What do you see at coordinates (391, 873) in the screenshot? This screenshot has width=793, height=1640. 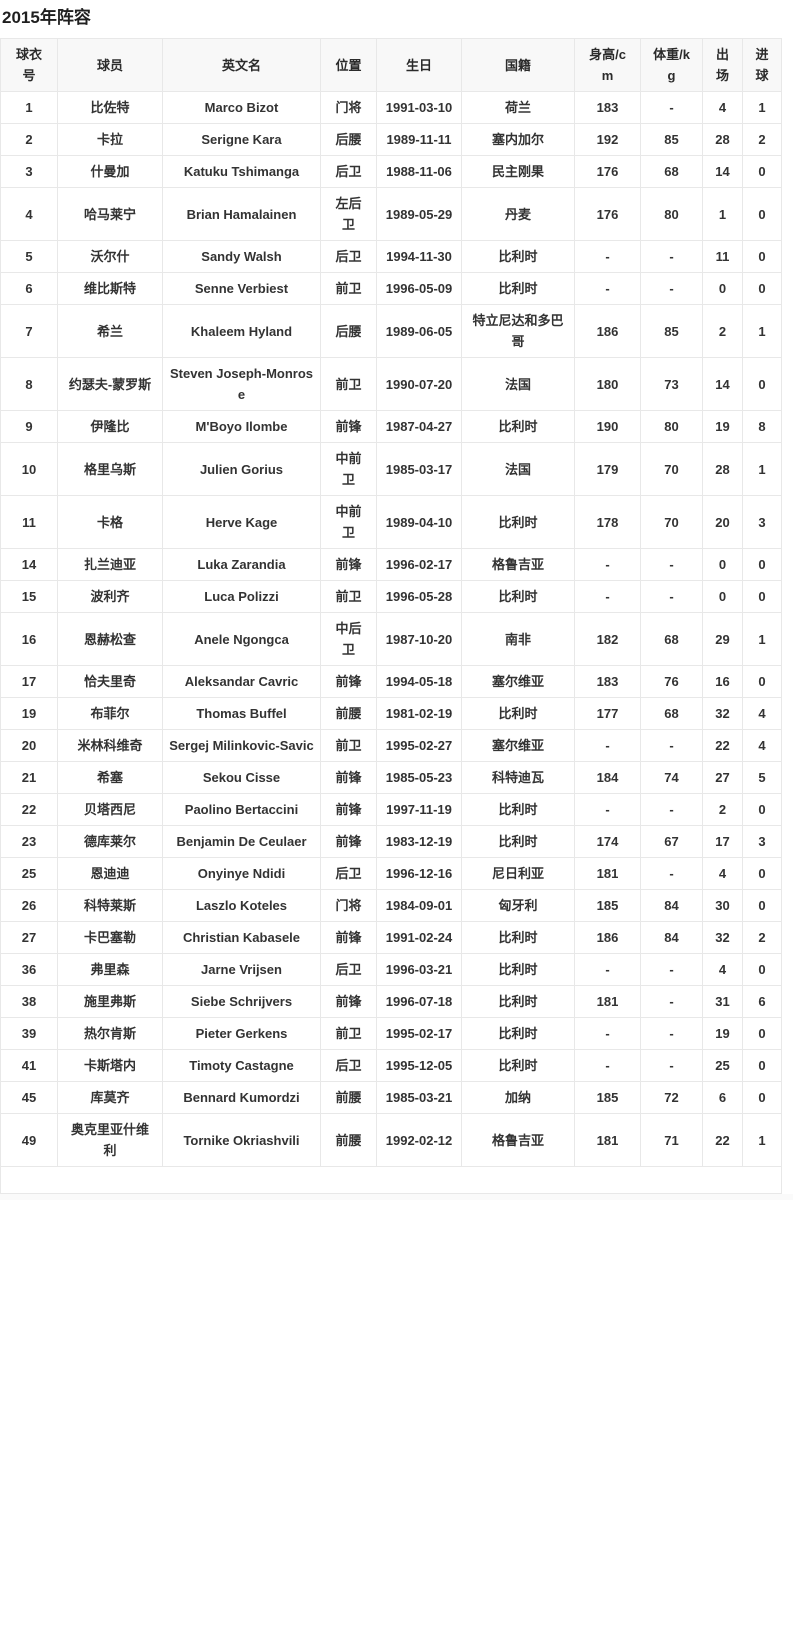 I see `table-row: 25 恩迪迪 Onyinye Ndidi 后卫 1996-12-16 尼日利亚 181-4 0` at bounding box center [391, 873].